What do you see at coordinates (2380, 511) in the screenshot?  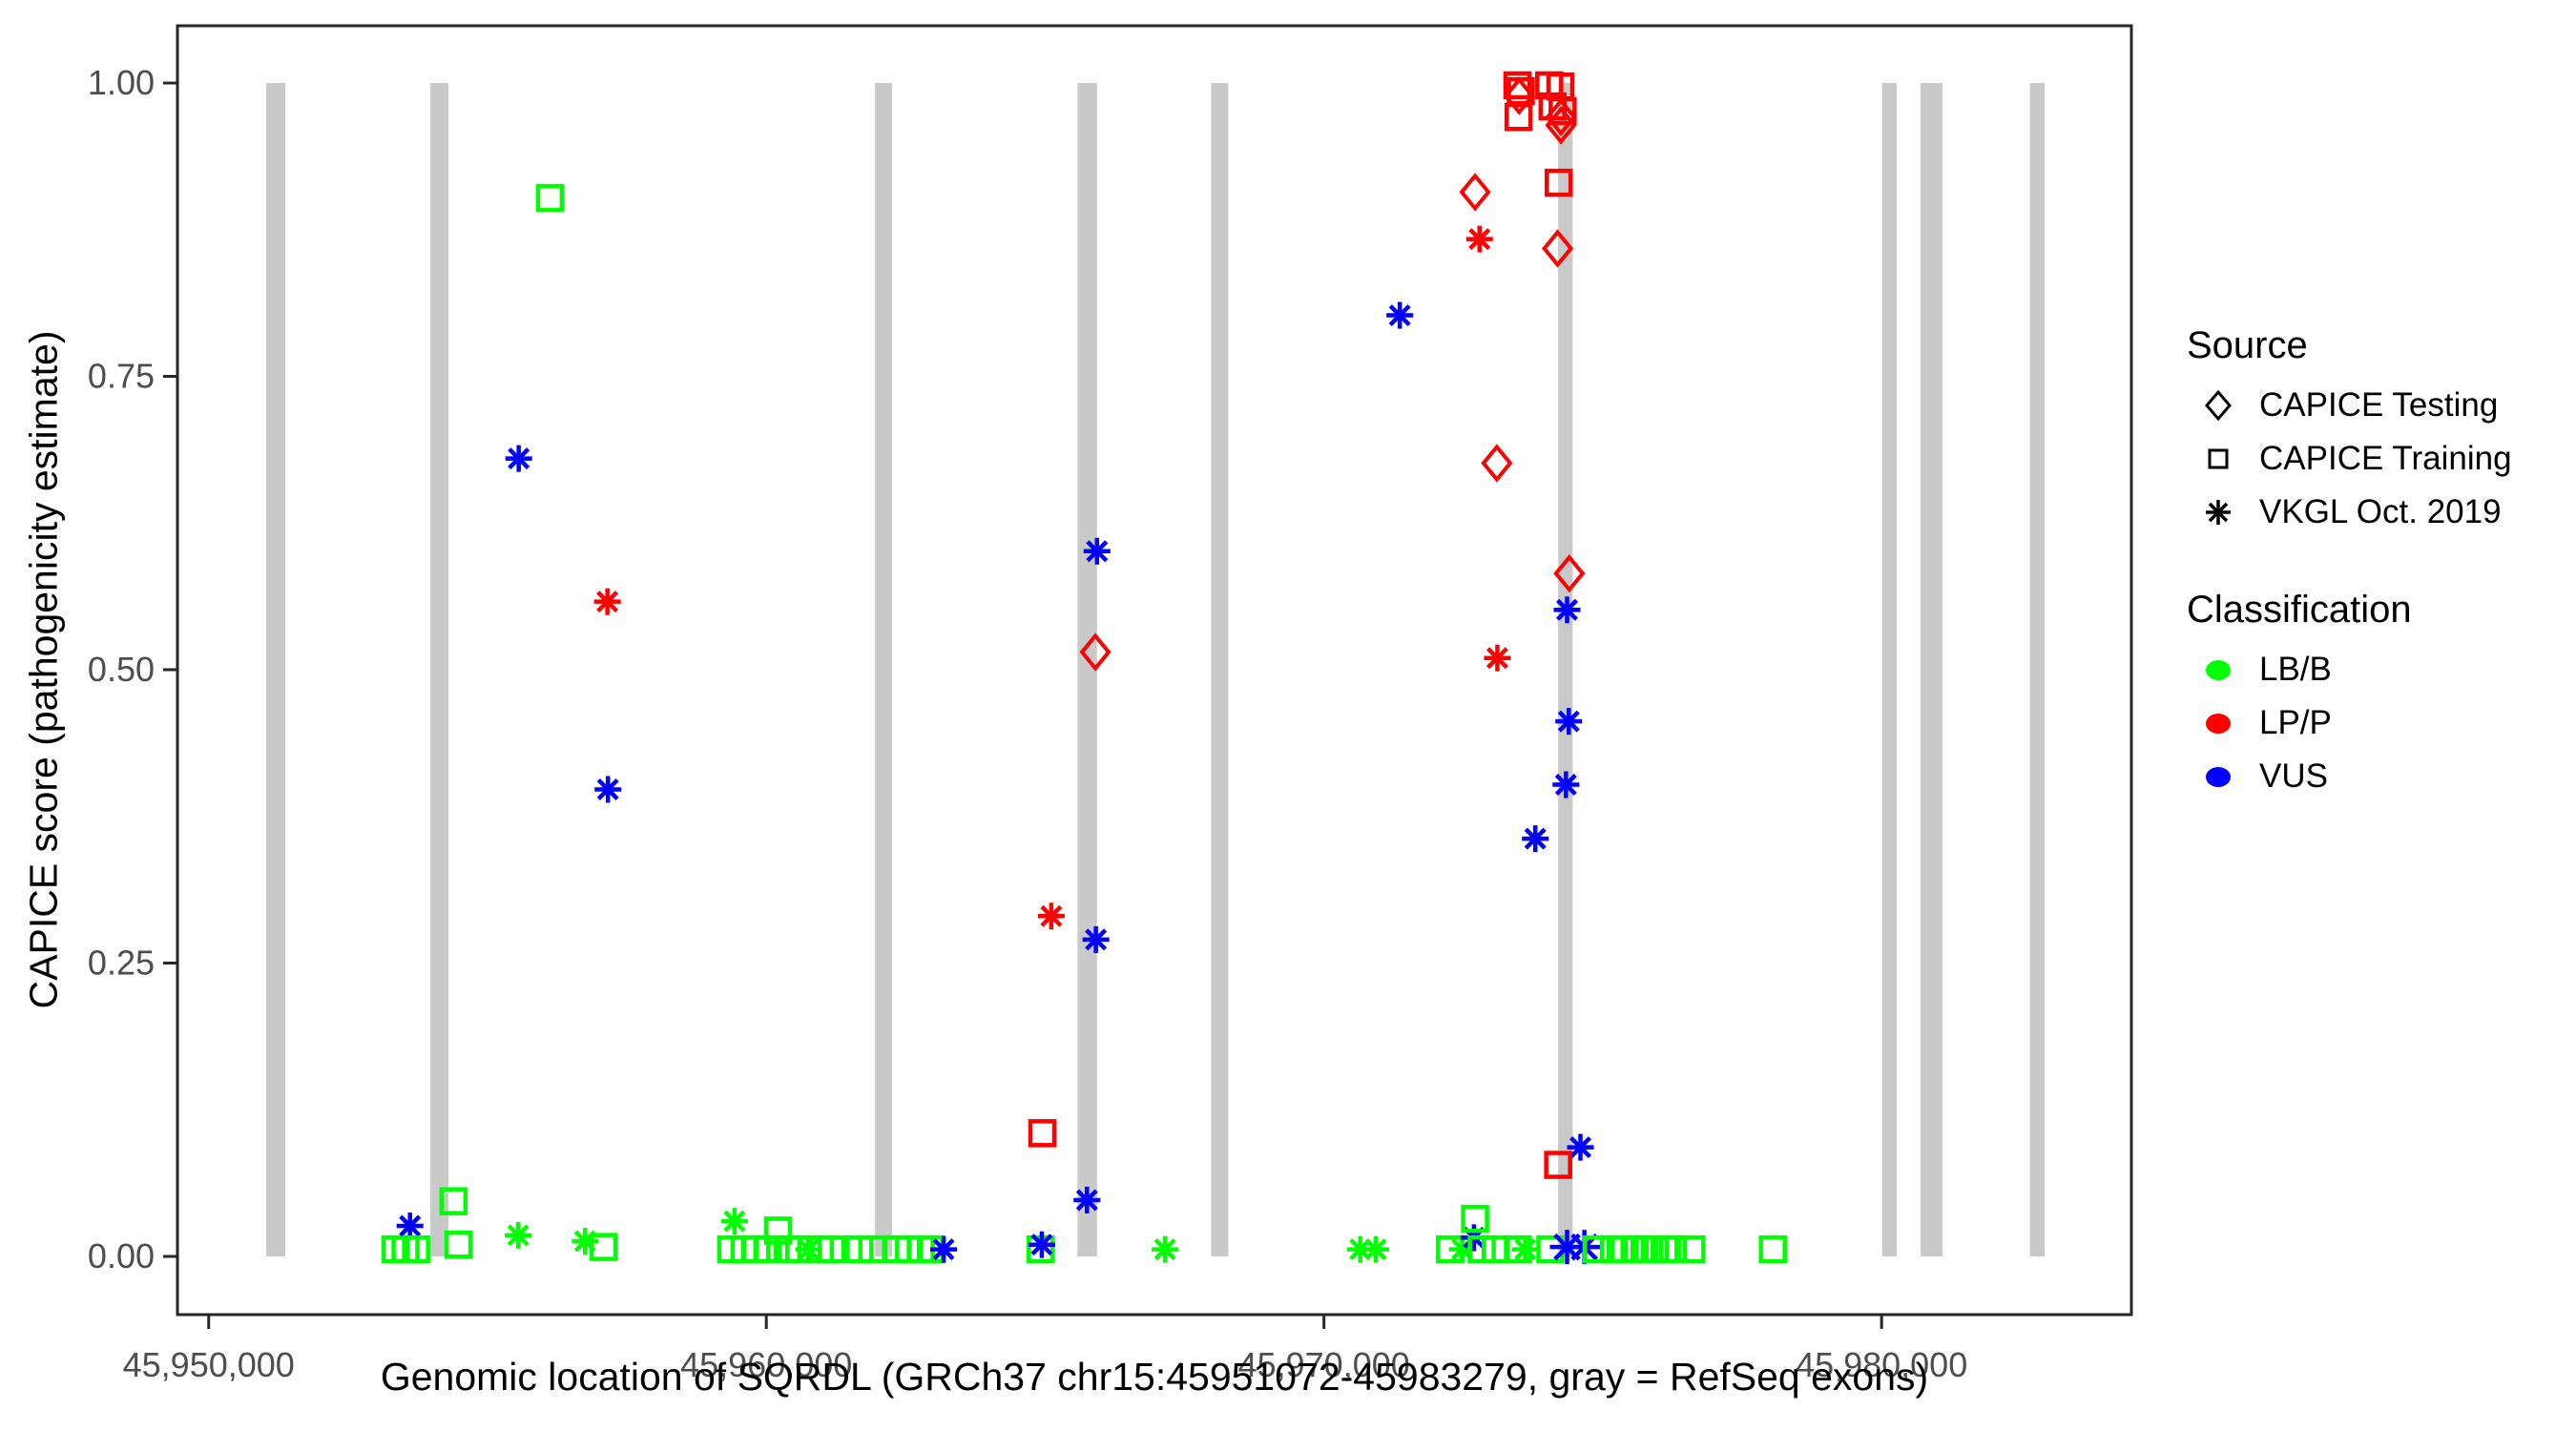 I see `legend-item-label: VKGL Oct. 2019` at bounding box center [2380, 511].